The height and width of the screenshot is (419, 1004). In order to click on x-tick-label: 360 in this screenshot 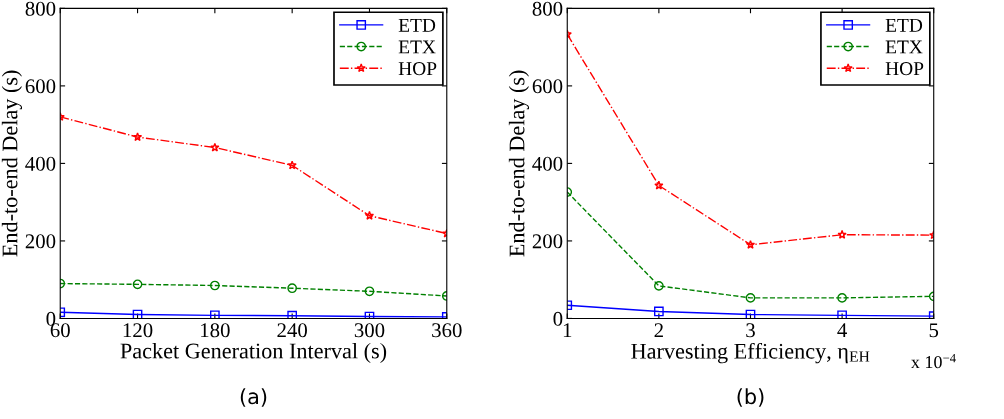, I will do `click(447, 330)`.